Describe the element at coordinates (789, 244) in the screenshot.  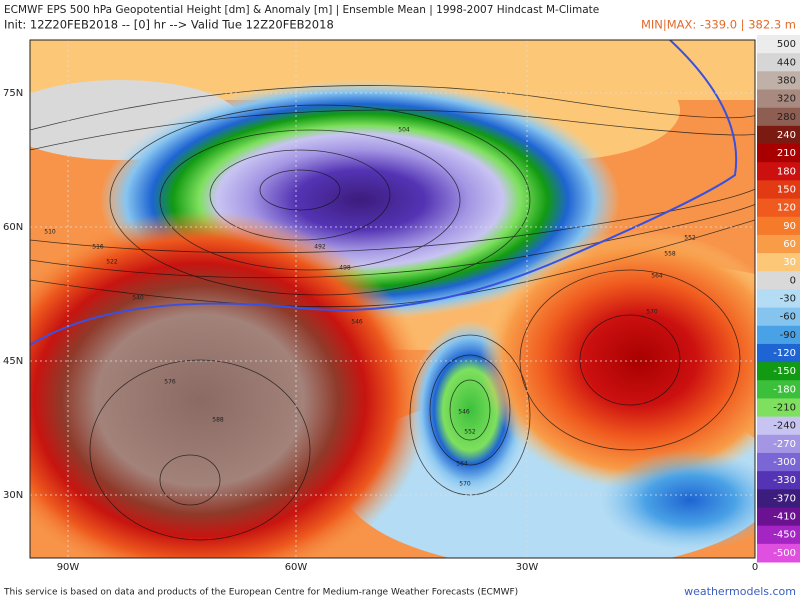
I see `colorbar-label: 60` at that location.